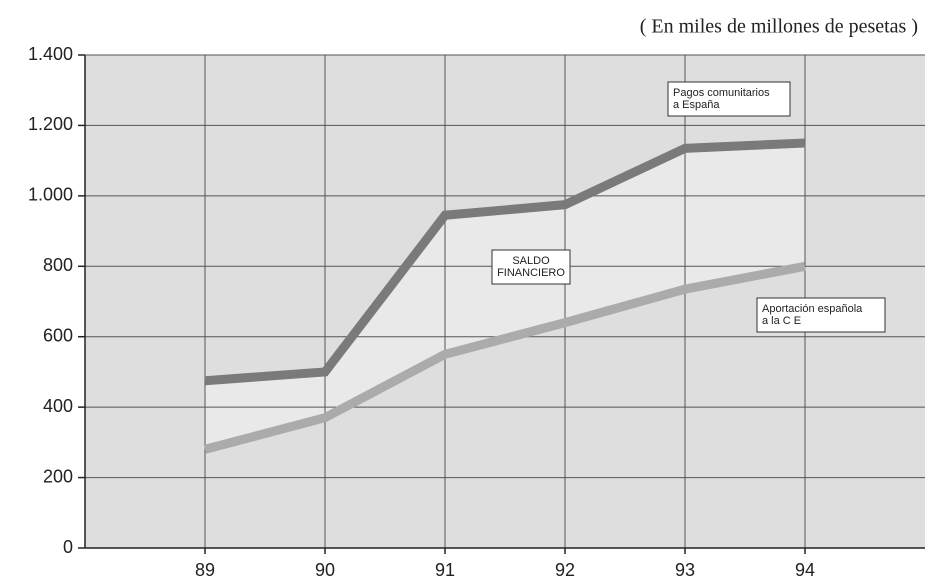 This screenshot has height=581, width=925. What do you see at coordinates (58, 406) in the screenshot?
I see `y-tick-label: 400` at bounding box center [58, 406].